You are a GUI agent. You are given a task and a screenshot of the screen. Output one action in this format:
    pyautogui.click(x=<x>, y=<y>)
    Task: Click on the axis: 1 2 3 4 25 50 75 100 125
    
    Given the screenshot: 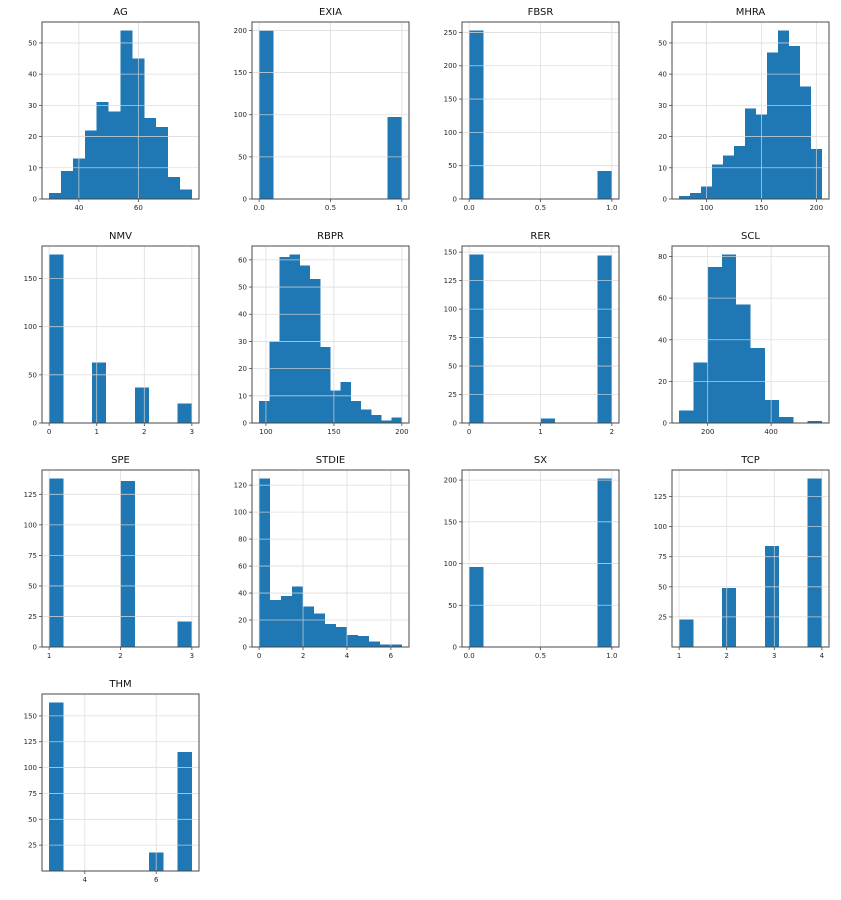 What is the action you would take?
    pyautogui.click(x=739, y=576)
    